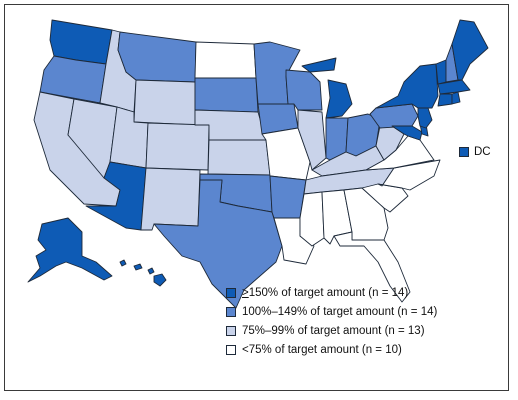 This screenshot has width=518, height=400. I want to click on state-nm, so click(170, 199).